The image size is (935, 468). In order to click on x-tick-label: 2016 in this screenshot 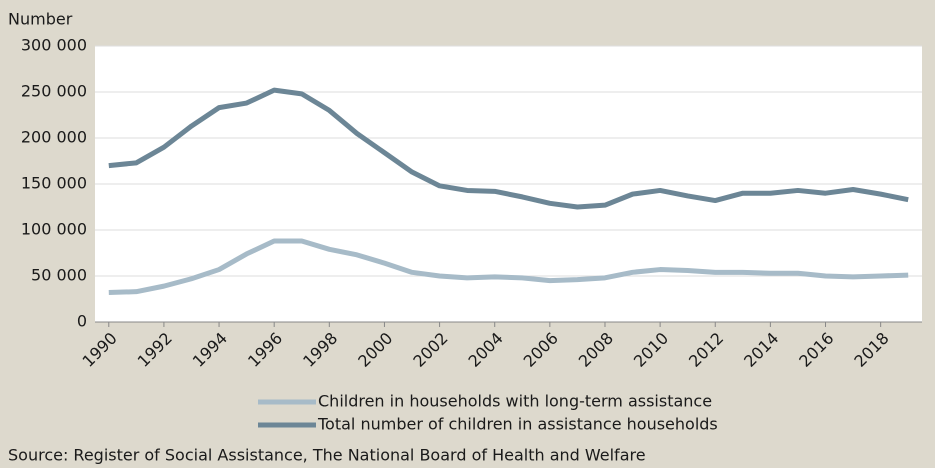, I will do `click(816, 350)`.